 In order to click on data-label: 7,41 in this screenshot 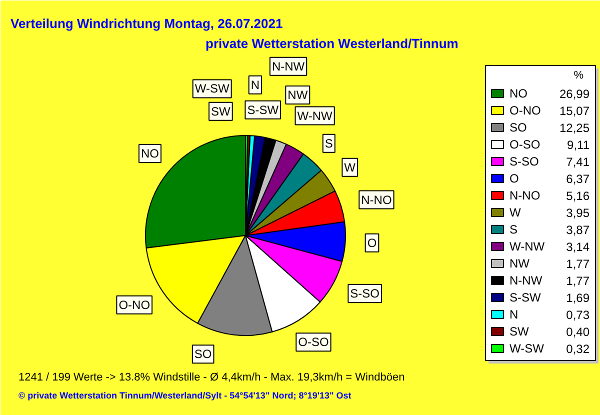, I will do `click(578, 162)`.